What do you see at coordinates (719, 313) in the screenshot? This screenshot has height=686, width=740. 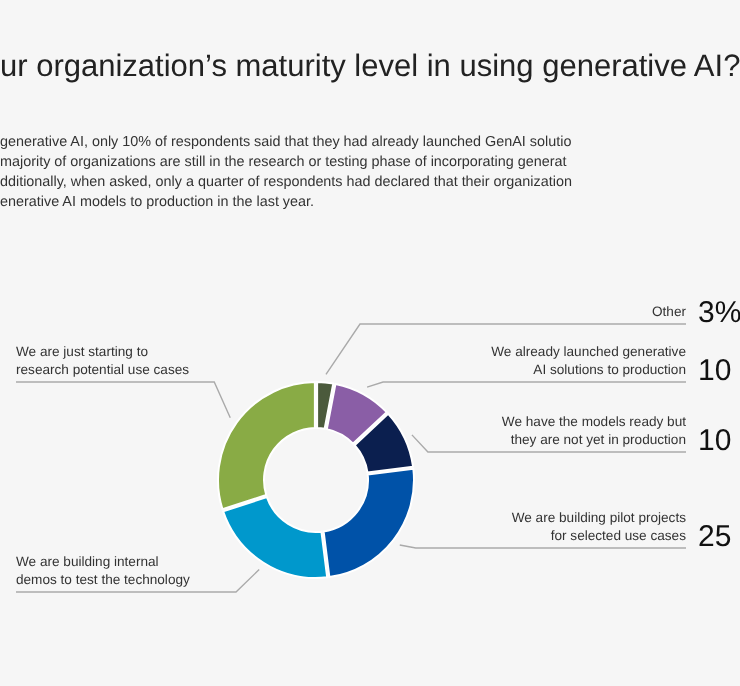 I see `data-label: 3%` at bounding box center [719, 313].